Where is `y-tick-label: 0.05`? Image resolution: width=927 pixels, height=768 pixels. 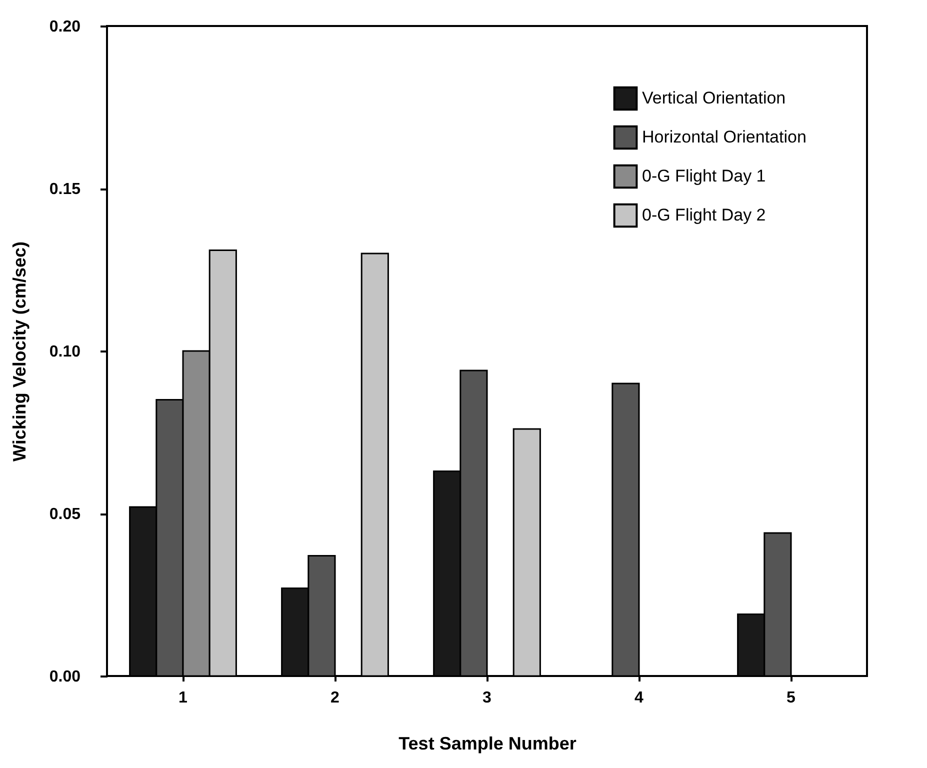 y-tick-label: 0.05 is located at coordinates (65, 514).